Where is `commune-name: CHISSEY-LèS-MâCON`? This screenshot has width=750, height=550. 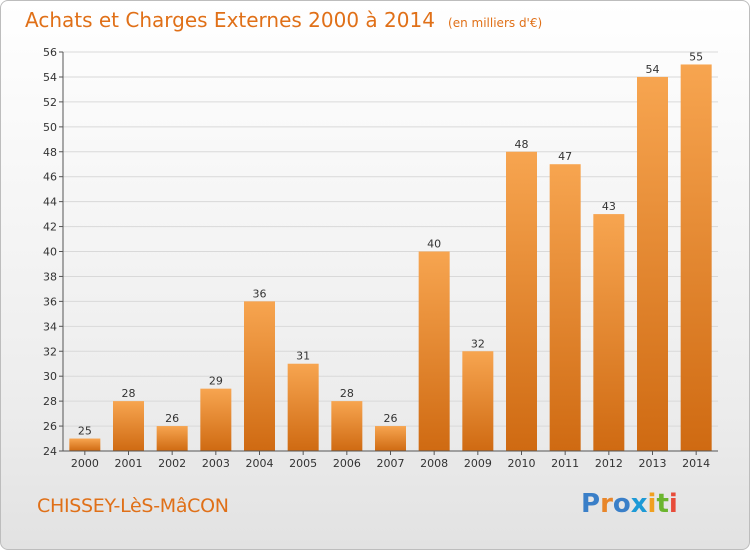
commune-name: CHISSEY-LèS-MâCON is located at coordinates (133, 506).